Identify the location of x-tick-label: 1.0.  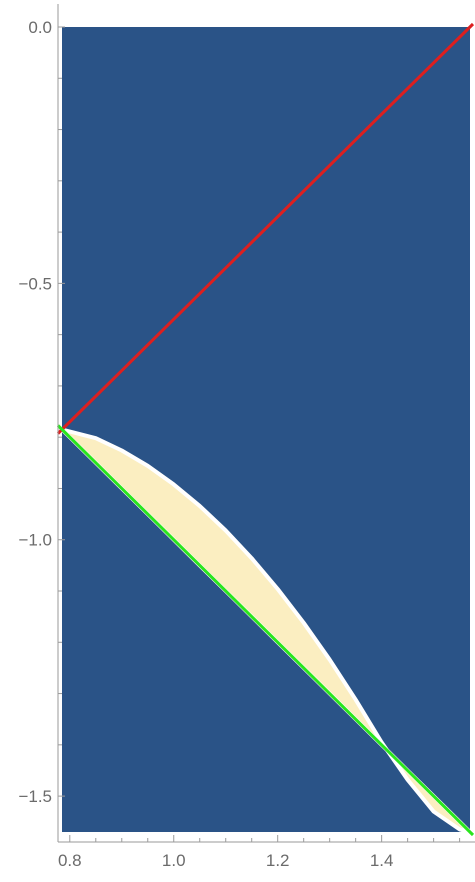
(174, 860).